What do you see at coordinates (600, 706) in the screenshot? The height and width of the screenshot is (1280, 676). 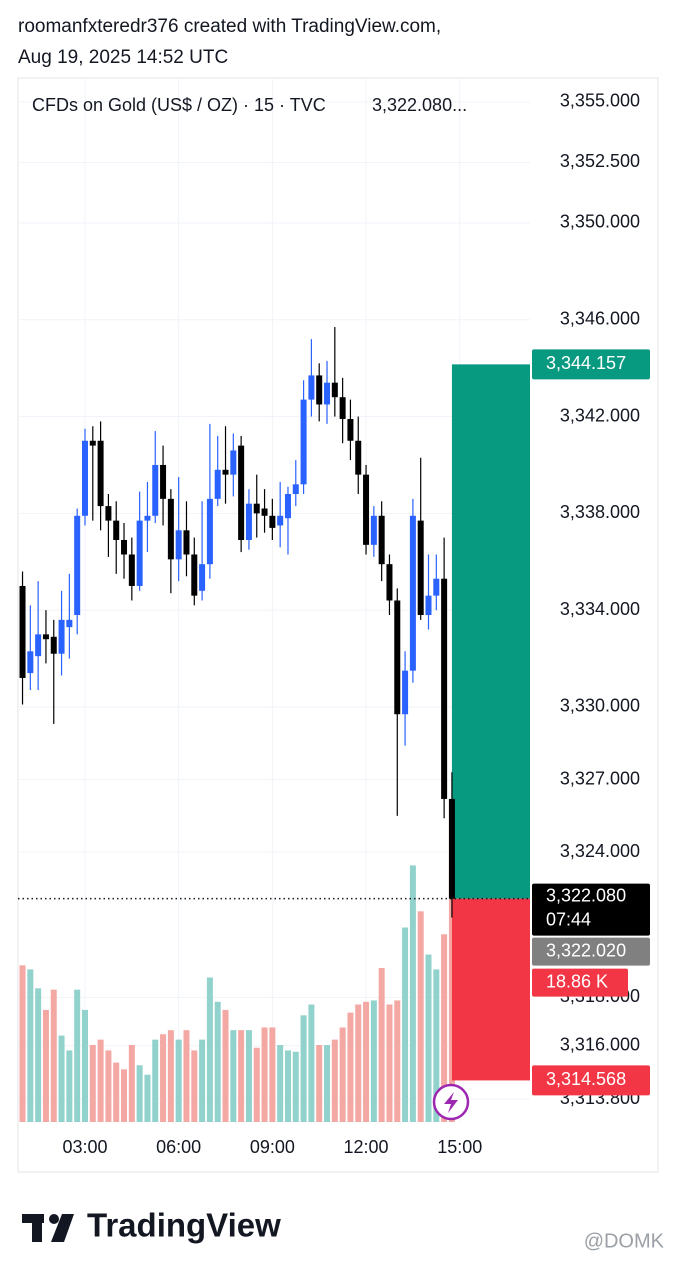 I see `y-tick-label: 3,330.000` at bounding box center [600, 706].